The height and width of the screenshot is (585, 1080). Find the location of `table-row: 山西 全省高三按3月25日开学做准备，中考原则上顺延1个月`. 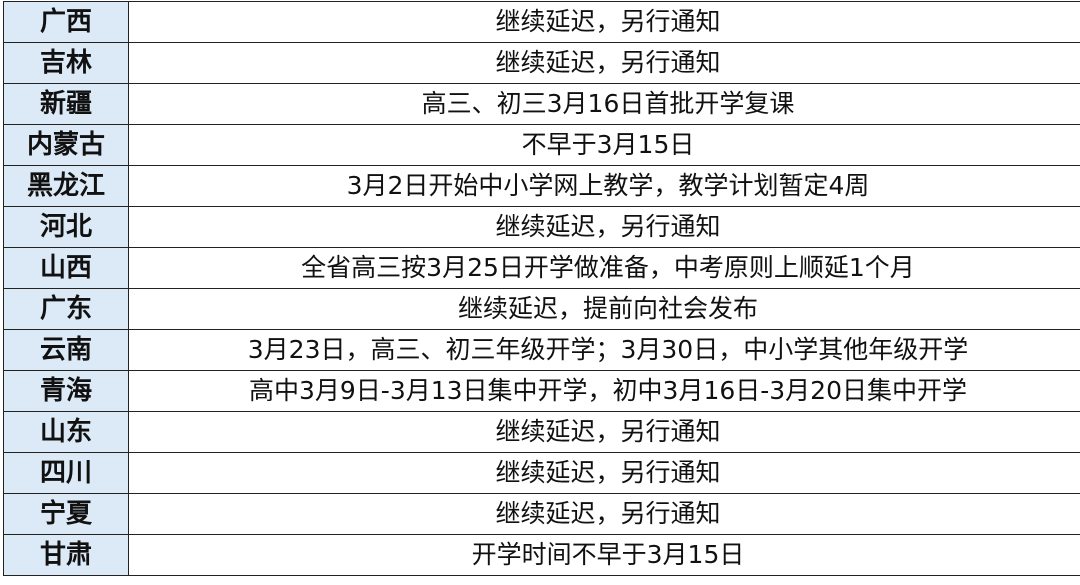

table-row: 山西 全省高三按3月25日开学做准备，中考原则上顺延1个月 is located at coordinates (541, 268).